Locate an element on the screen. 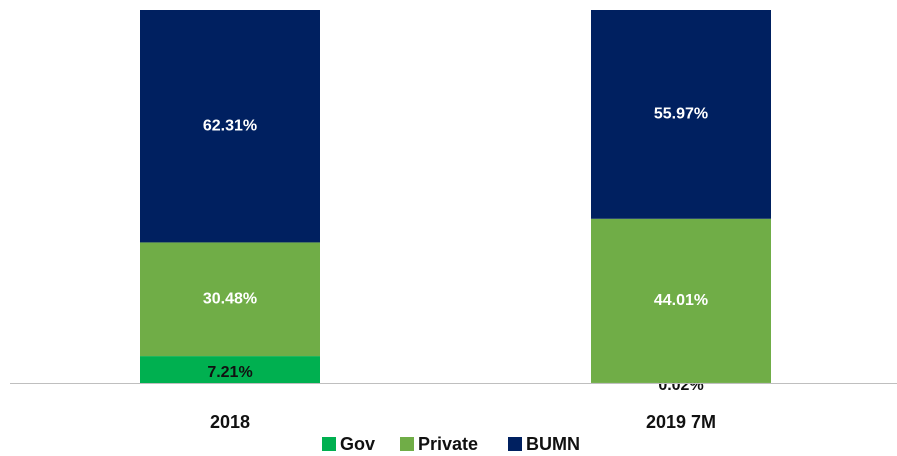  data-label: 62.31% is located at coordinates (230, 125).